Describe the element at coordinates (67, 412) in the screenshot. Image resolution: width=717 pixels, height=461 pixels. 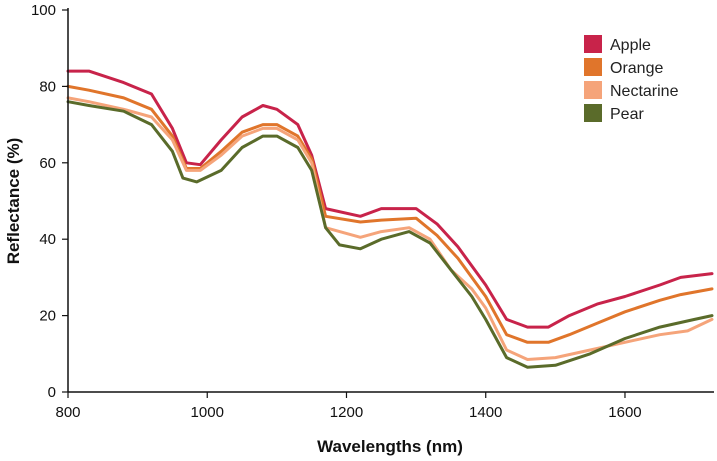
I see `x-tick-label: 800` at that location.